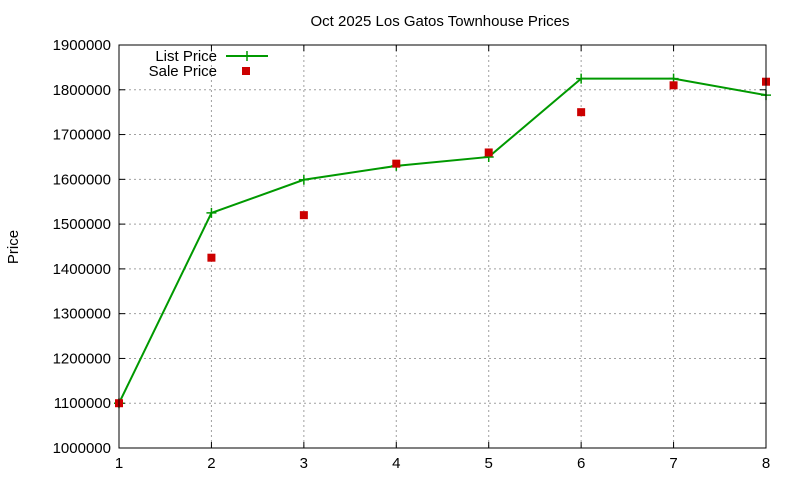  I want to click on x-tick-label: 8, so click(766, 463).